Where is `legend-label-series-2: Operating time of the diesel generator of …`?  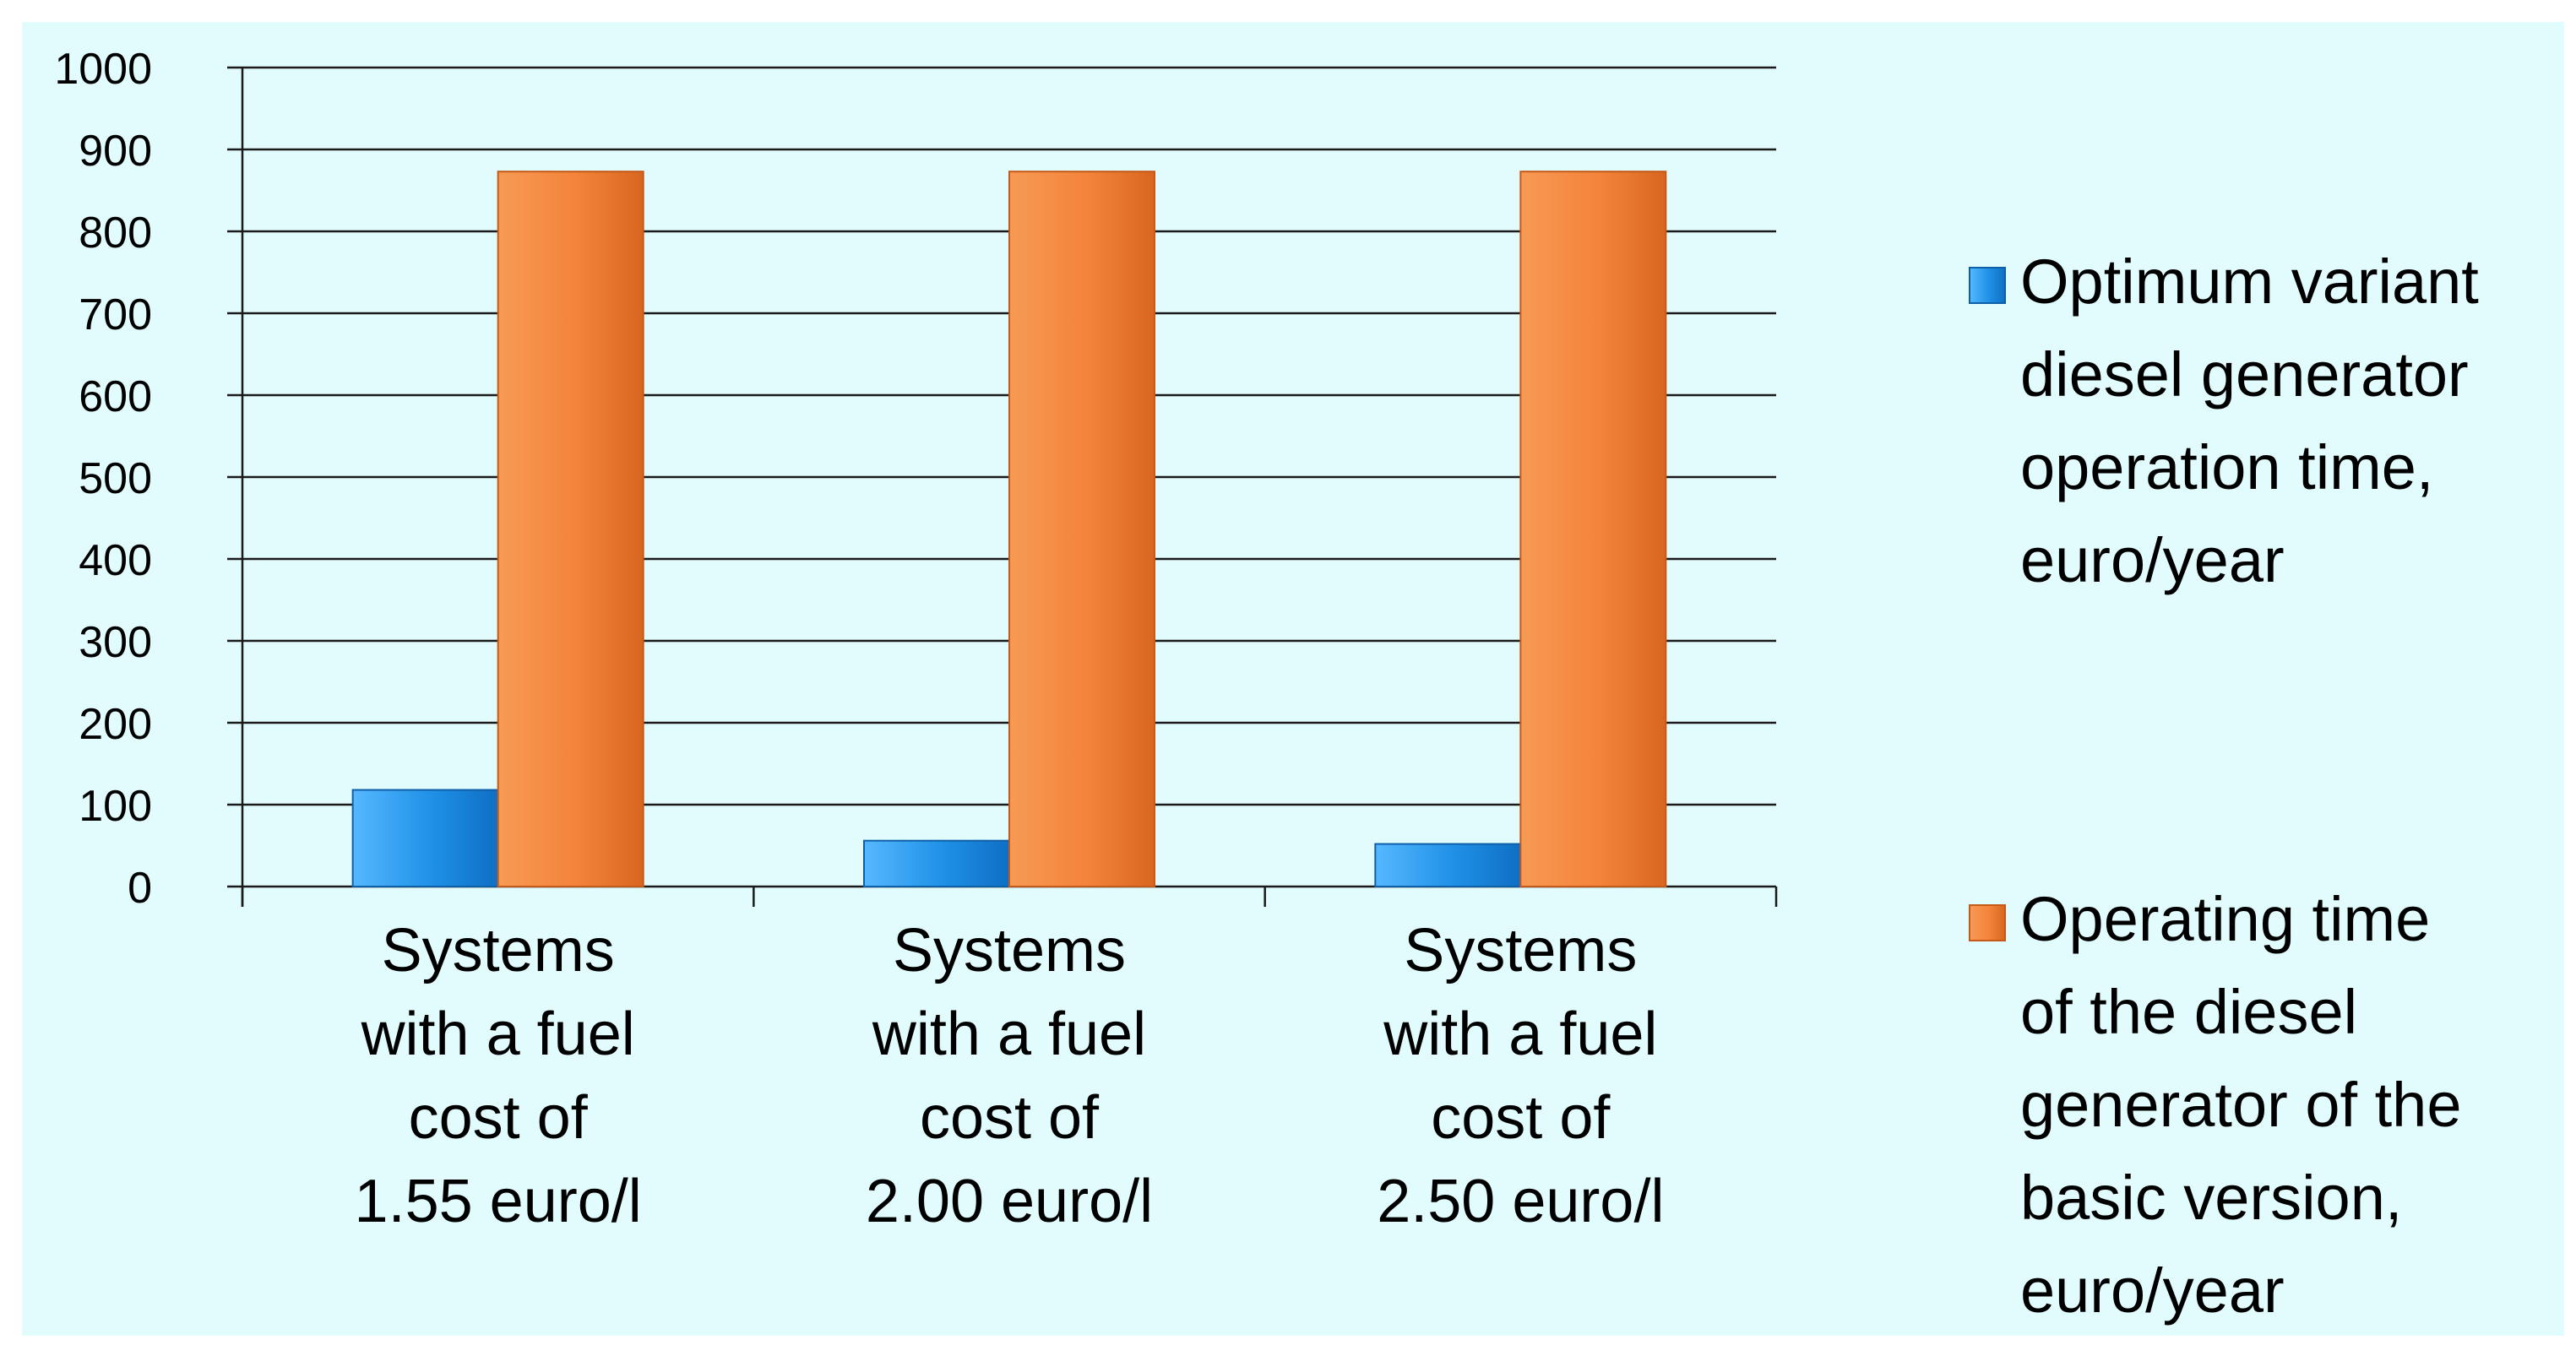
legend-label-series-2: Operating time of the diesel generator of … is located at coordinates (2240, 1105).